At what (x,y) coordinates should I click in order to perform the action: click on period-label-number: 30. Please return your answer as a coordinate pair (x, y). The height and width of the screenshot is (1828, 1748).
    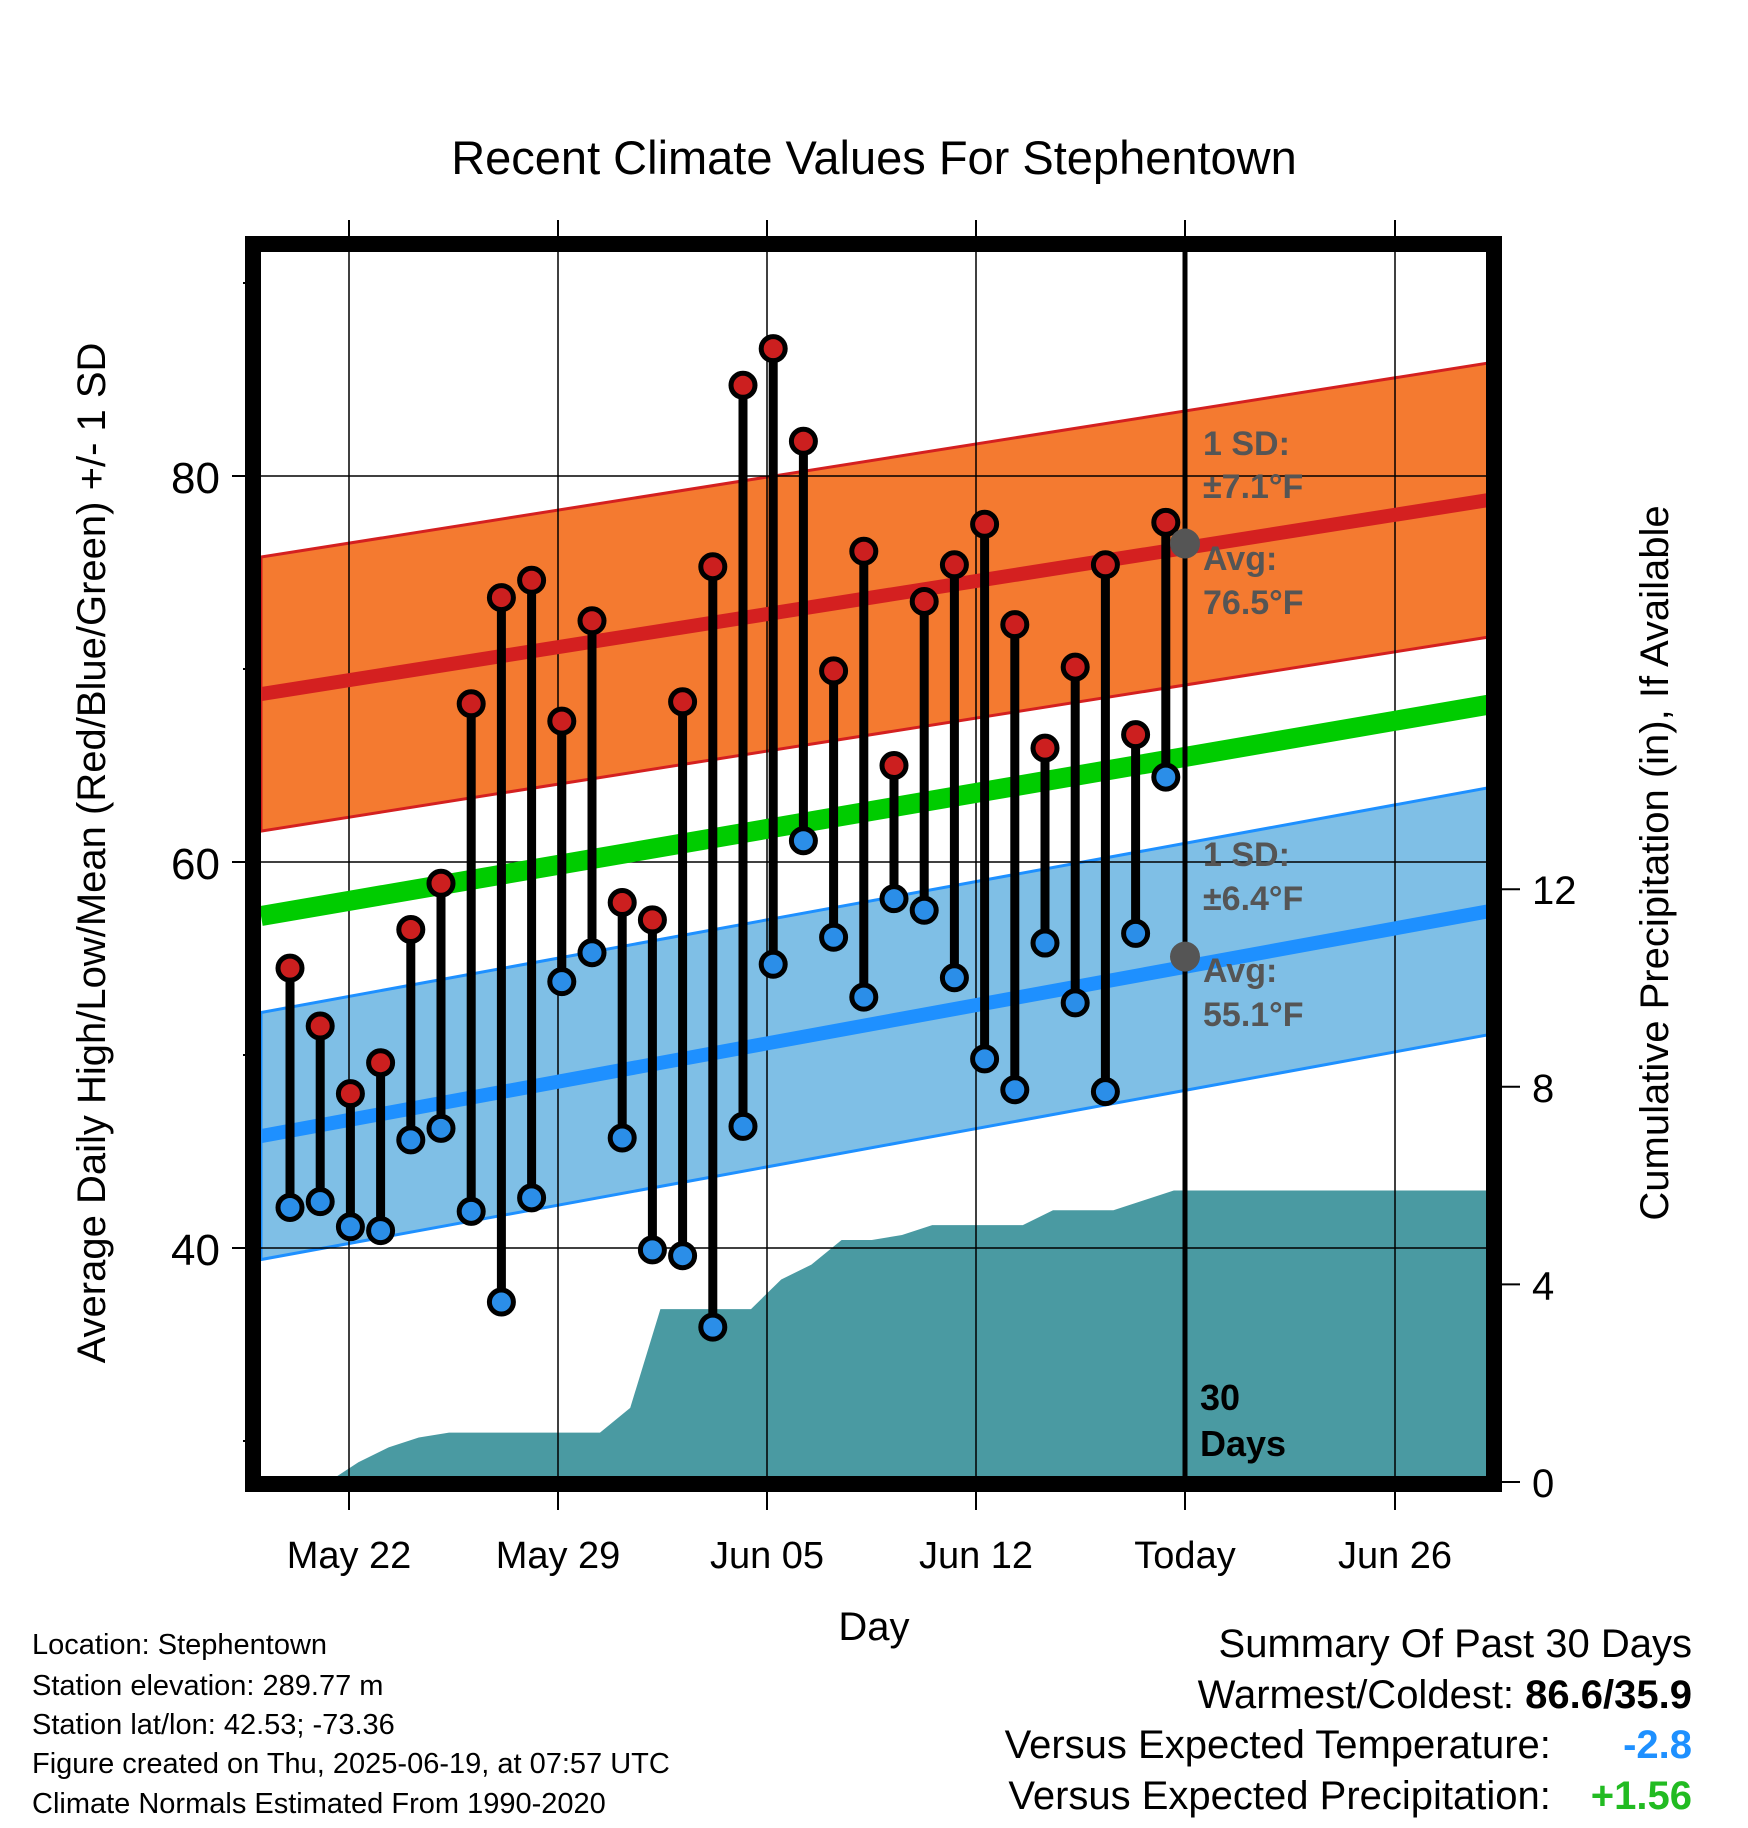
    Looking at the image, I should click on (1220, 1397).